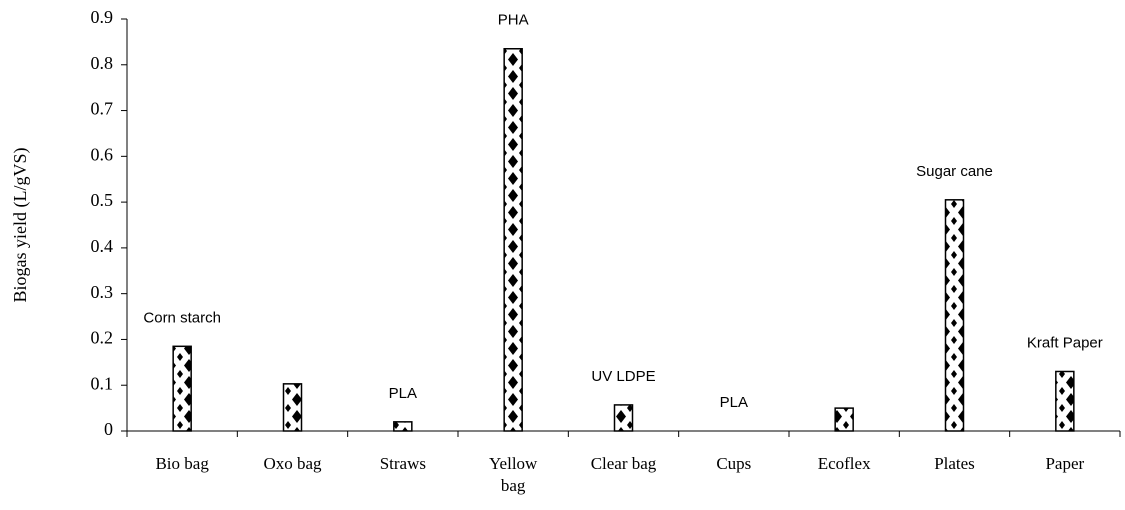  What do you see at coordinates (102, 246) in the screenshot?
I see `y-tick-label: 0.4` at bounding box center [102, 246].